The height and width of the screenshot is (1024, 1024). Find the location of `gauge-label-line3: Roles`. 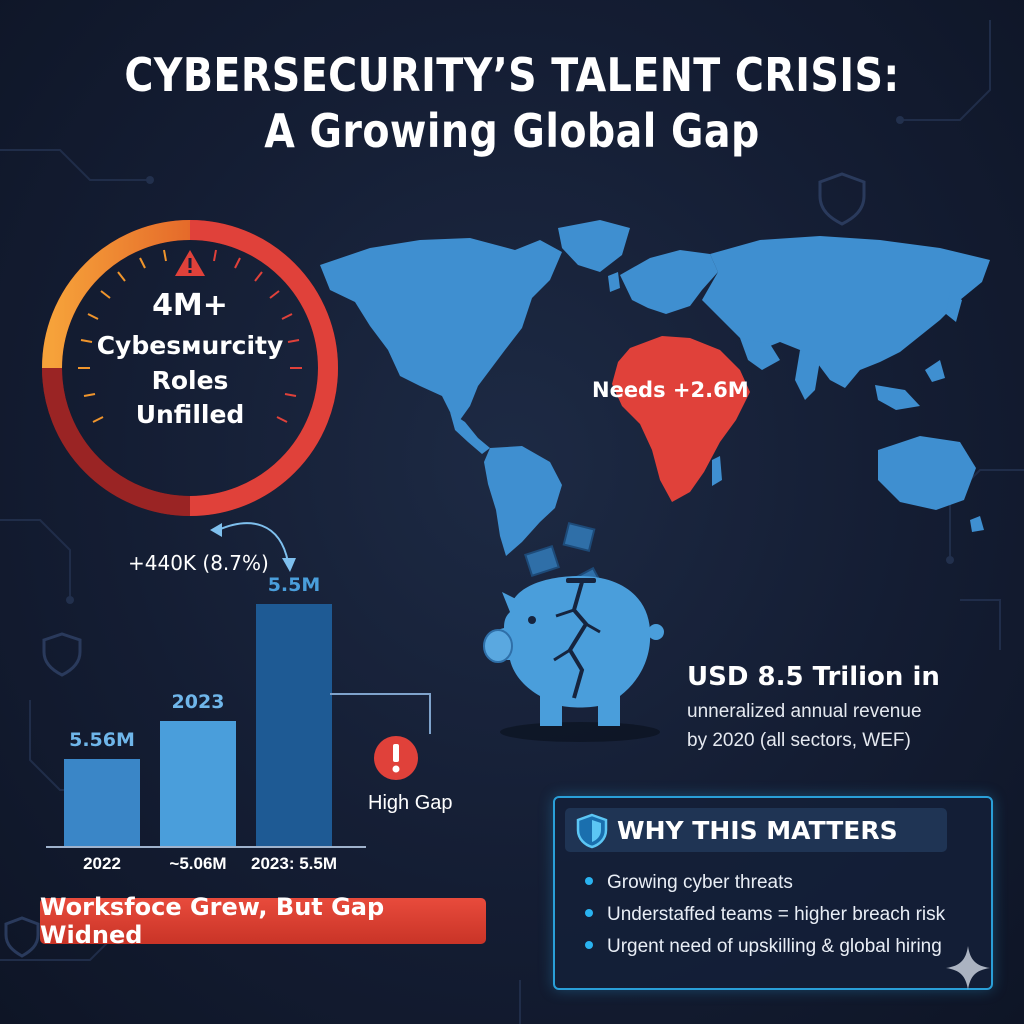

gauge-label-line3: Roles is located at coordinates (190, 380).